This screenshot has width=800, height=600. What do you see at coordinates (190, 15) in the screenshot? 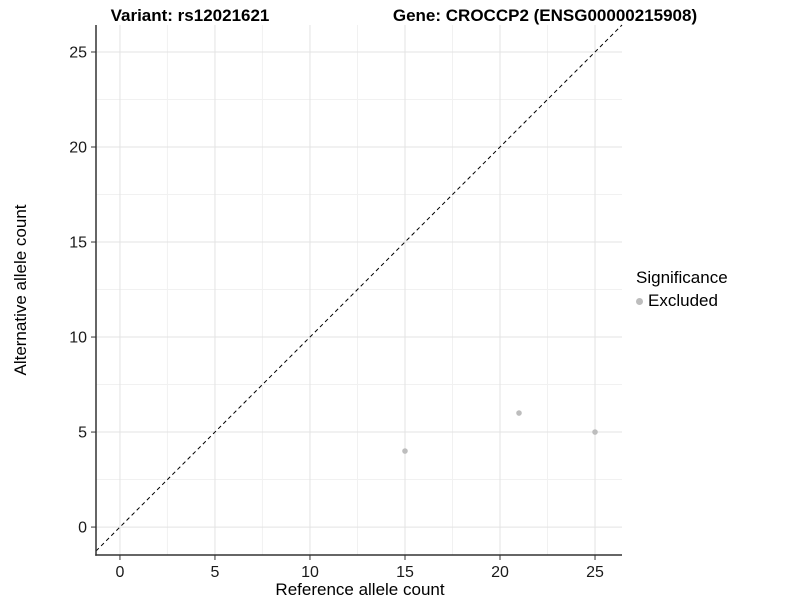
I see `plot-title-variant: Variant: rs12021621` at bounding box center [190, 15].